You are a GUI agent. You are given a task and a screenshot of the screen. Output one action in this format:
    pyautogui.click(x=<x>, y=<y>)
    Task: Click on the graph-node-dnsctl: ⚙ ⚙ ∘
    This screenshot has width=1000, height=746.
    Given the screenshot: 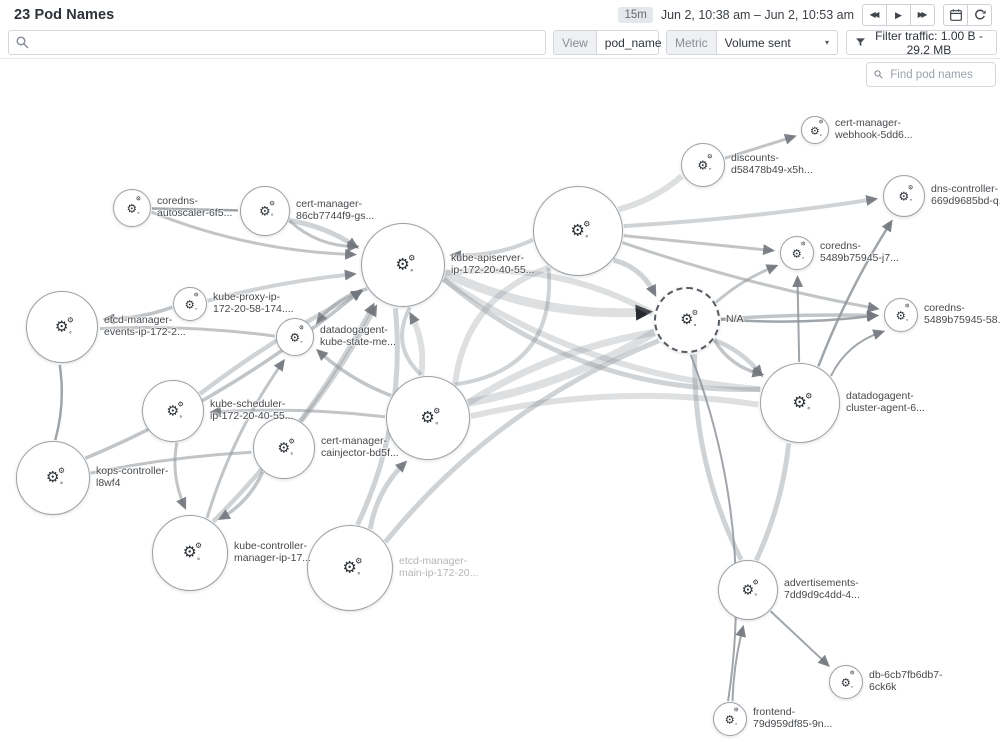 What is the action you would take?
    pyautogui.click(x=904, y=196)
    